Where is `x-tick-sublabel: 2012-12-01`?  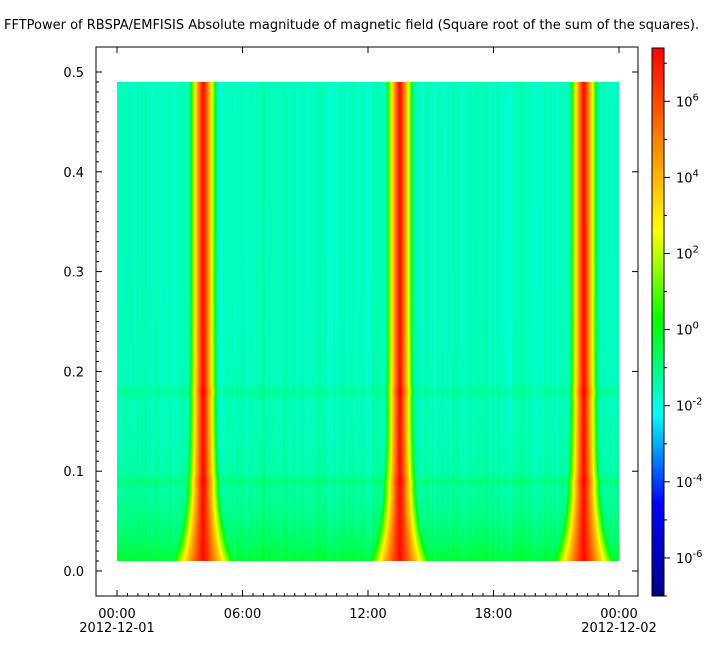
x-tick-sublabel: 2012-12-01 is located at coordinates (117, 628).